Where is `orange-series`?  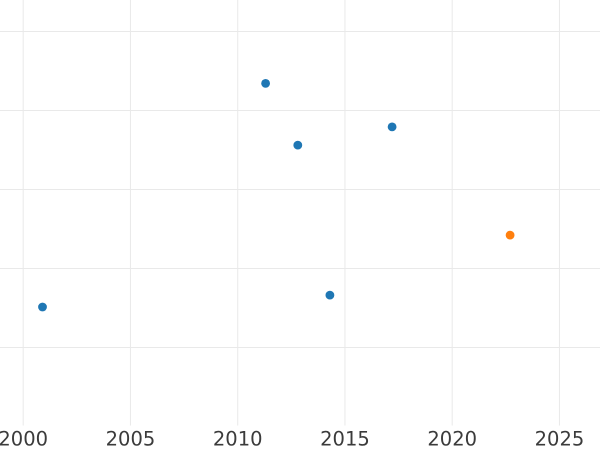
orange-series is located at coordinates (510, 235).